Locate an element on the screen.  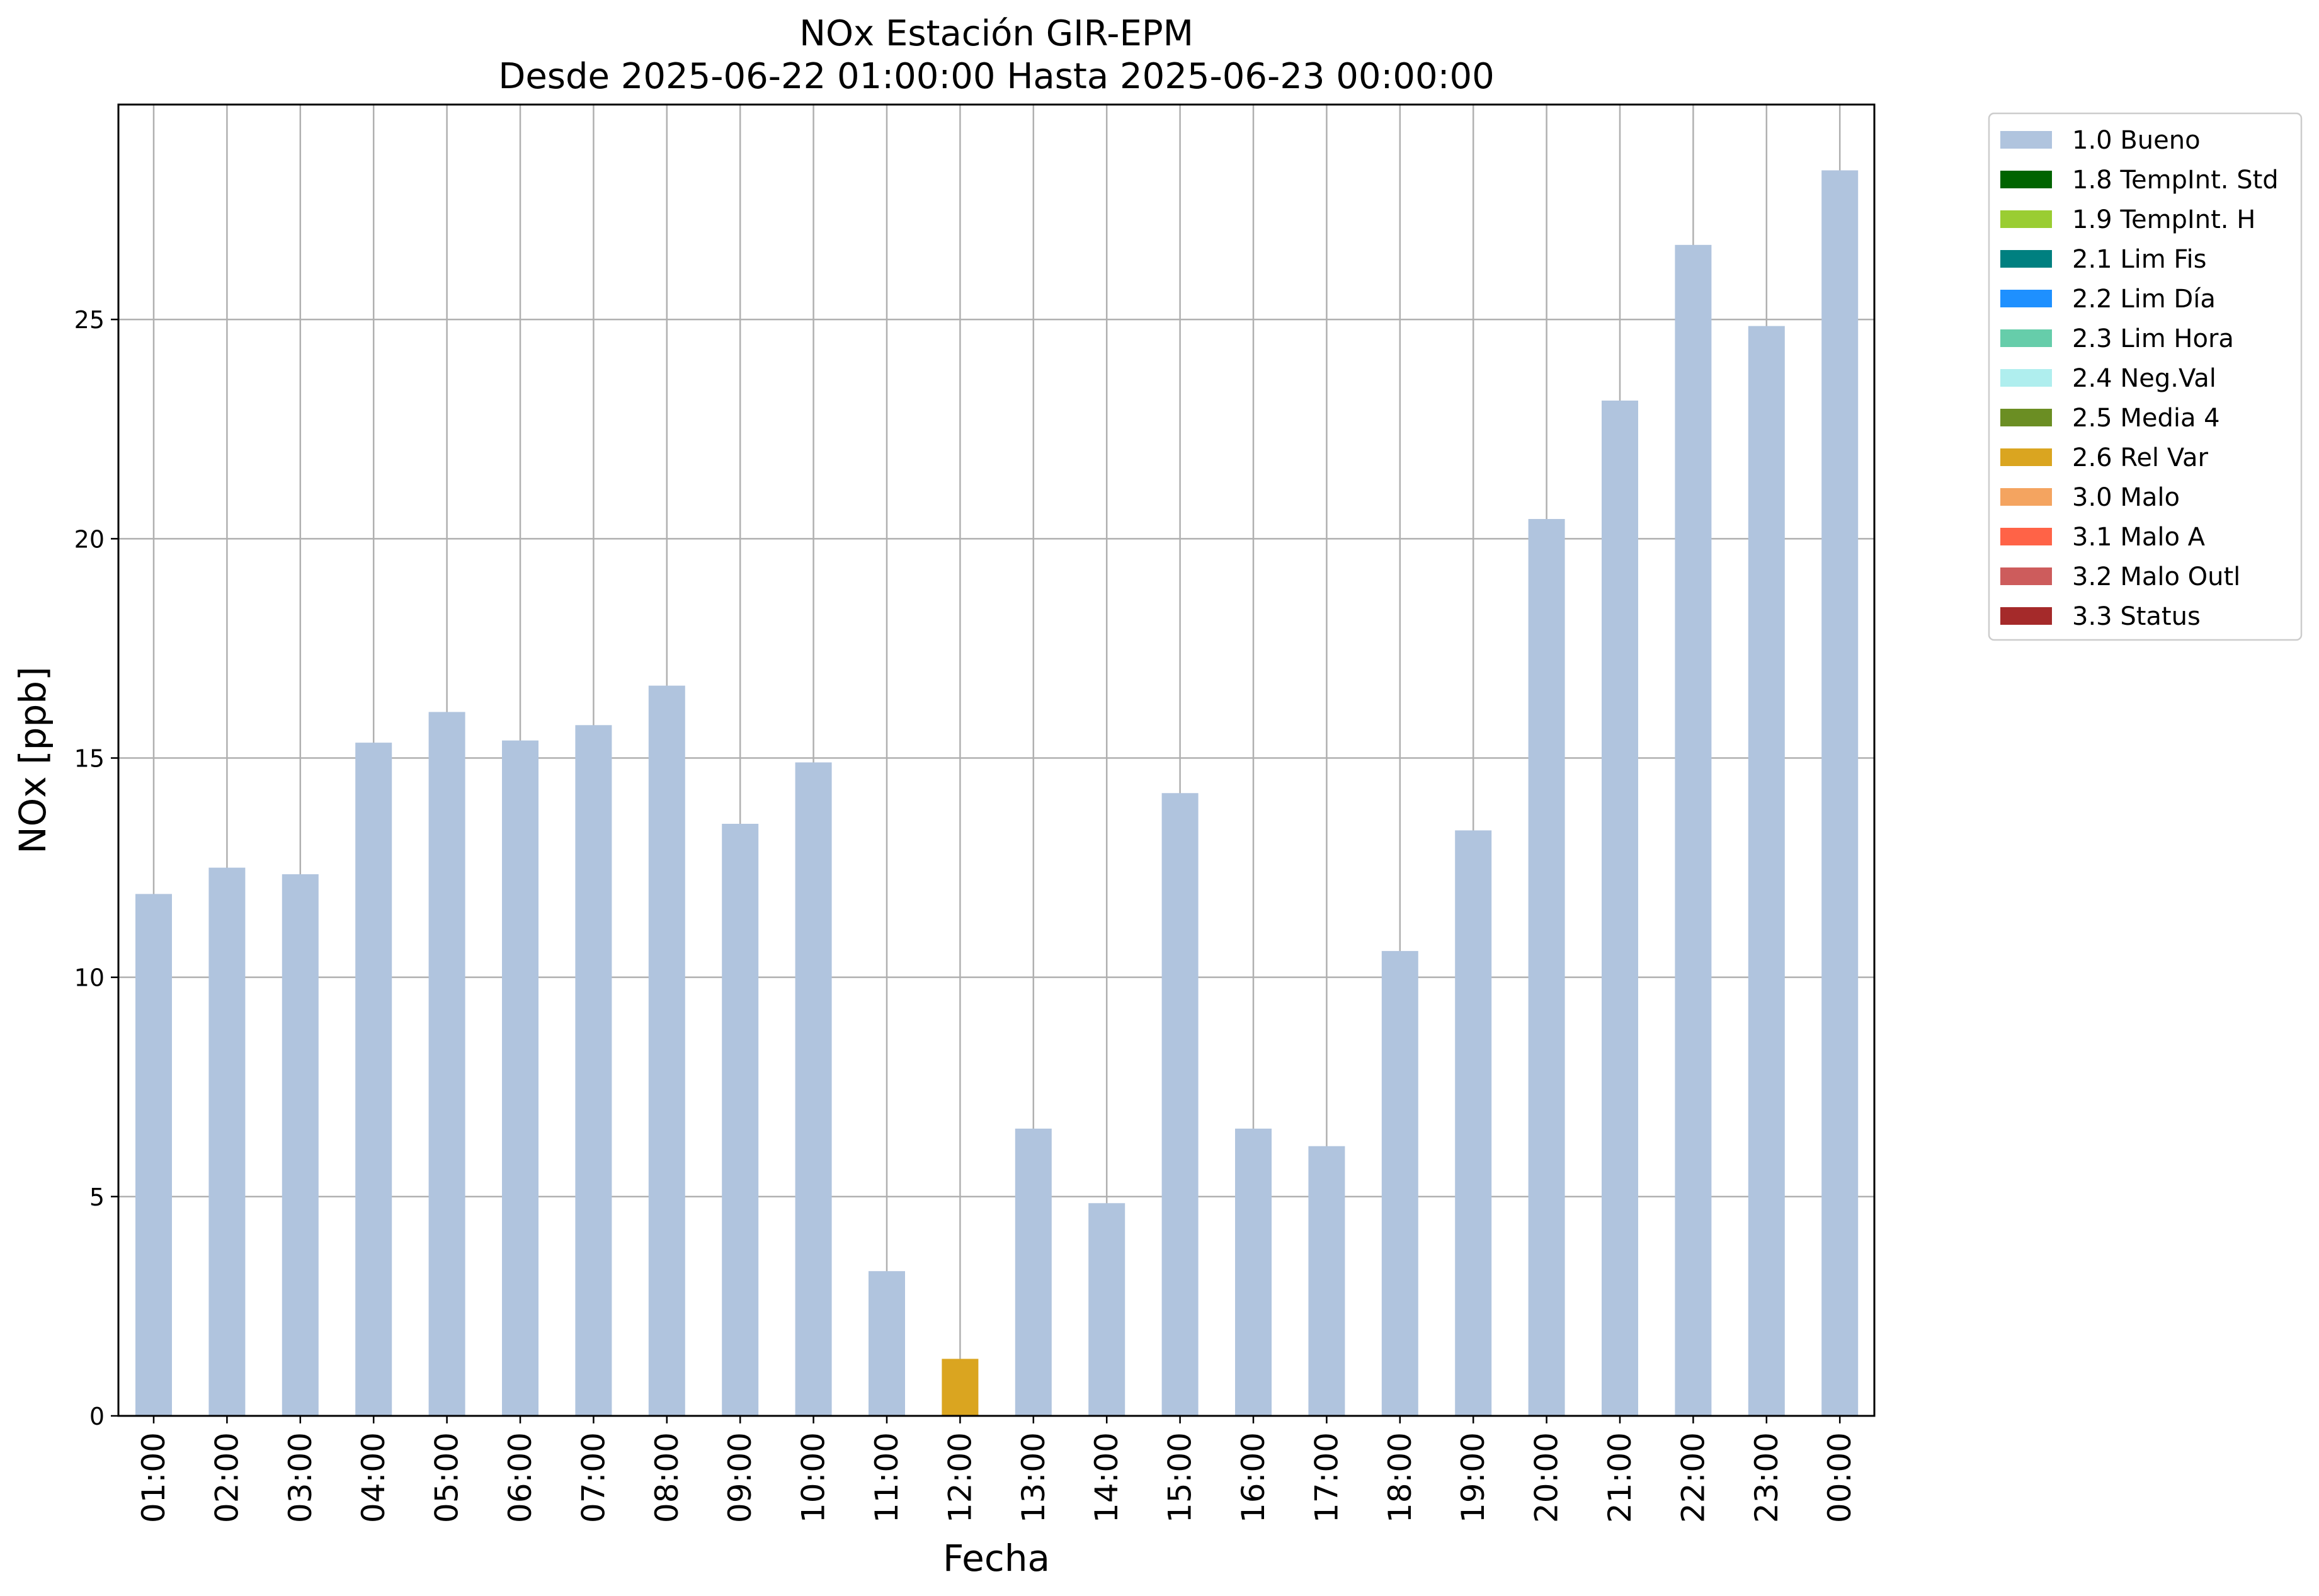
x-tick-label: 14:00 is located at coordinates (1106, 1477).